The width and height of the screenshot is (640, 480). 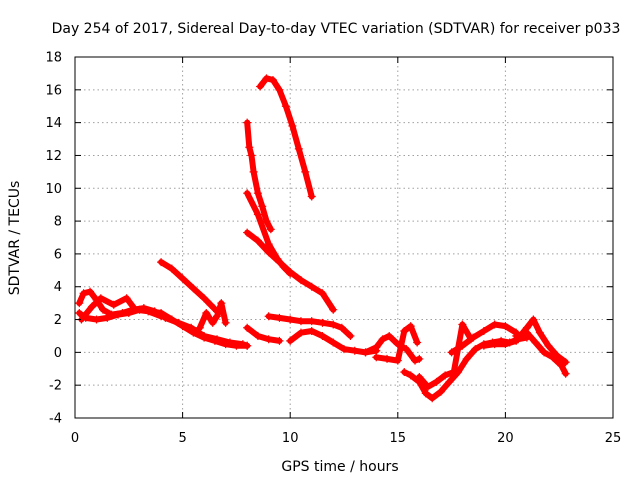 I want to click on y-tick-label: 2, so click(x=58, y=320).